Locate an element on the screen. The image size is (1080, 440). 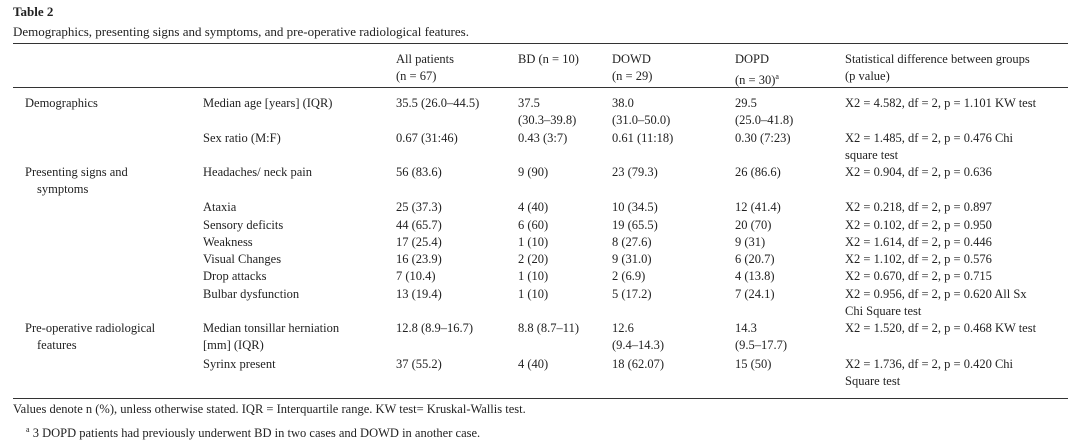
header-text: (n = 67) is located at coordinates (416, 76).